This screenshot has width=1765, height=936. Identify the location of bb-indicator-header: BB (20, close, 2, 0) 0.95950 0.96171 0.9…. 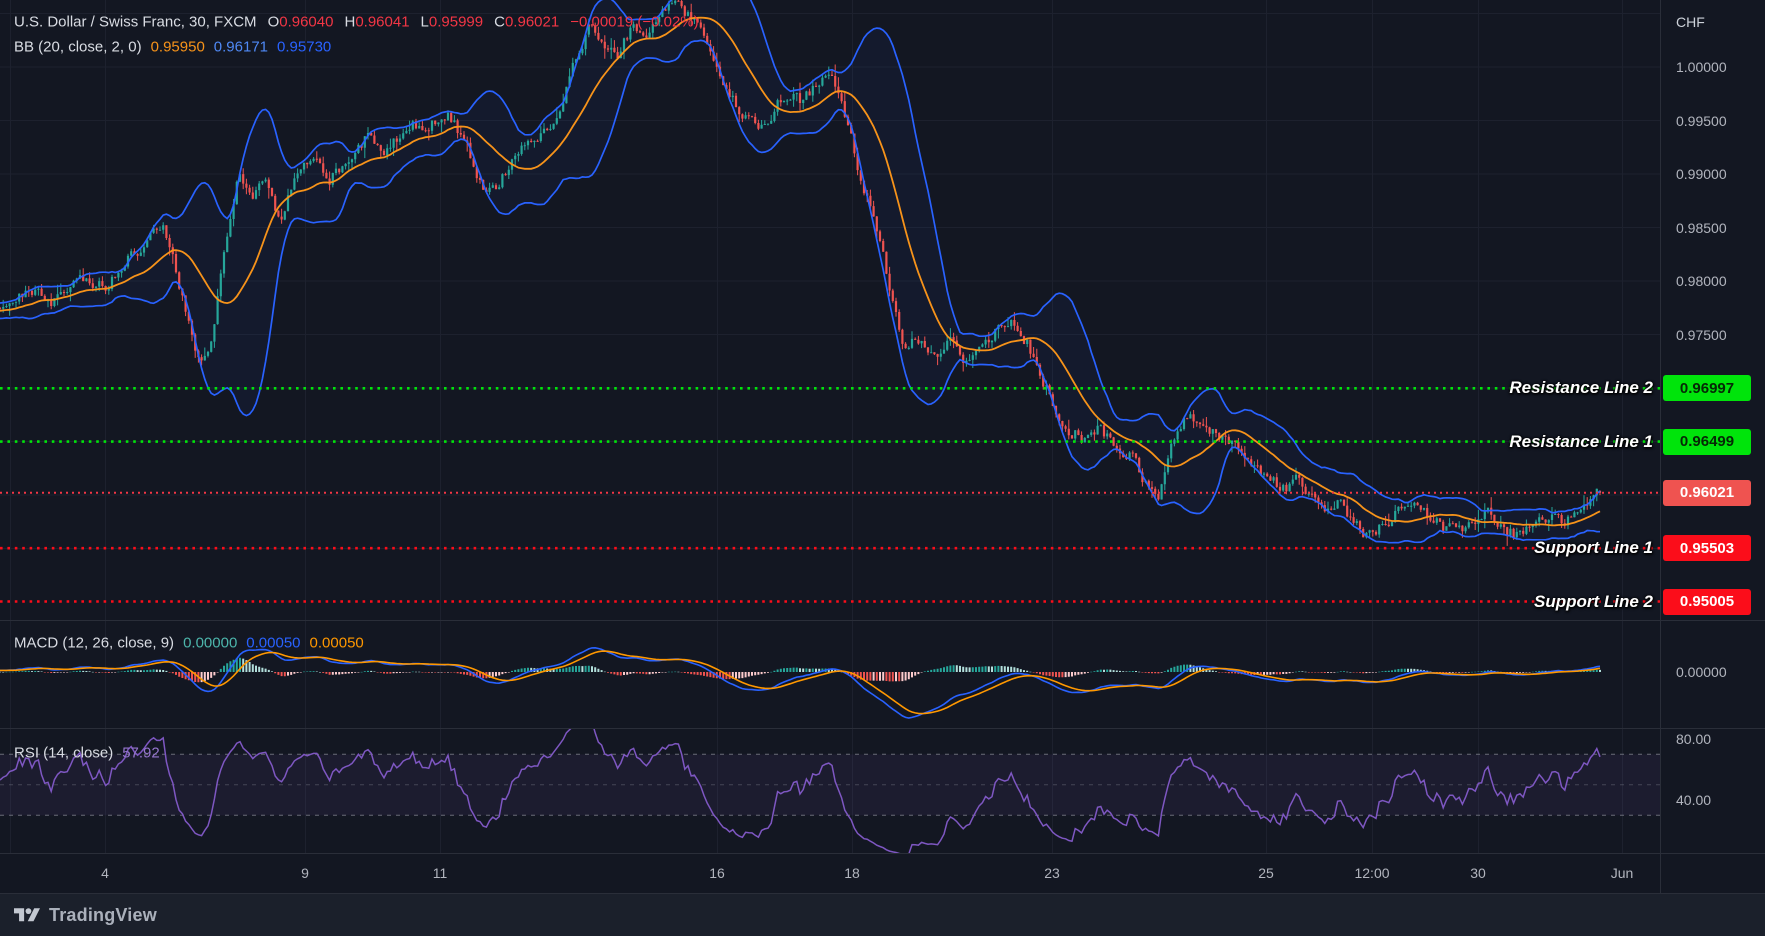
(172, 47).